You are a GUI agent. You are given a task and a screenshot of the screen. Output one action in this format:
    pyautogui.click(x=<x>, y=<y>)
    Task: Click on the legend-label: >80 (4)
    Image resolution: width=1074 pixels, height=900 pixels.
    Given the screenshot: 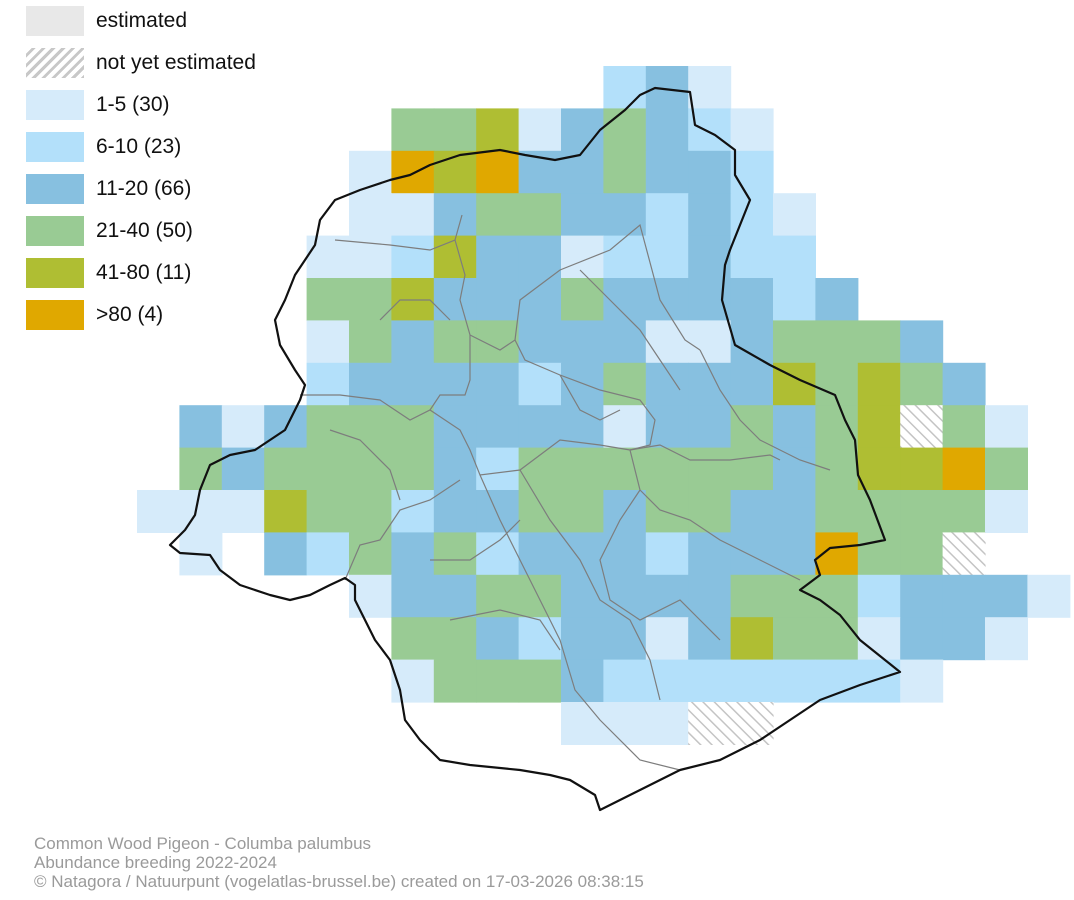 What is the action you would take?
    pyautogui.click(x=130, y=314)
    